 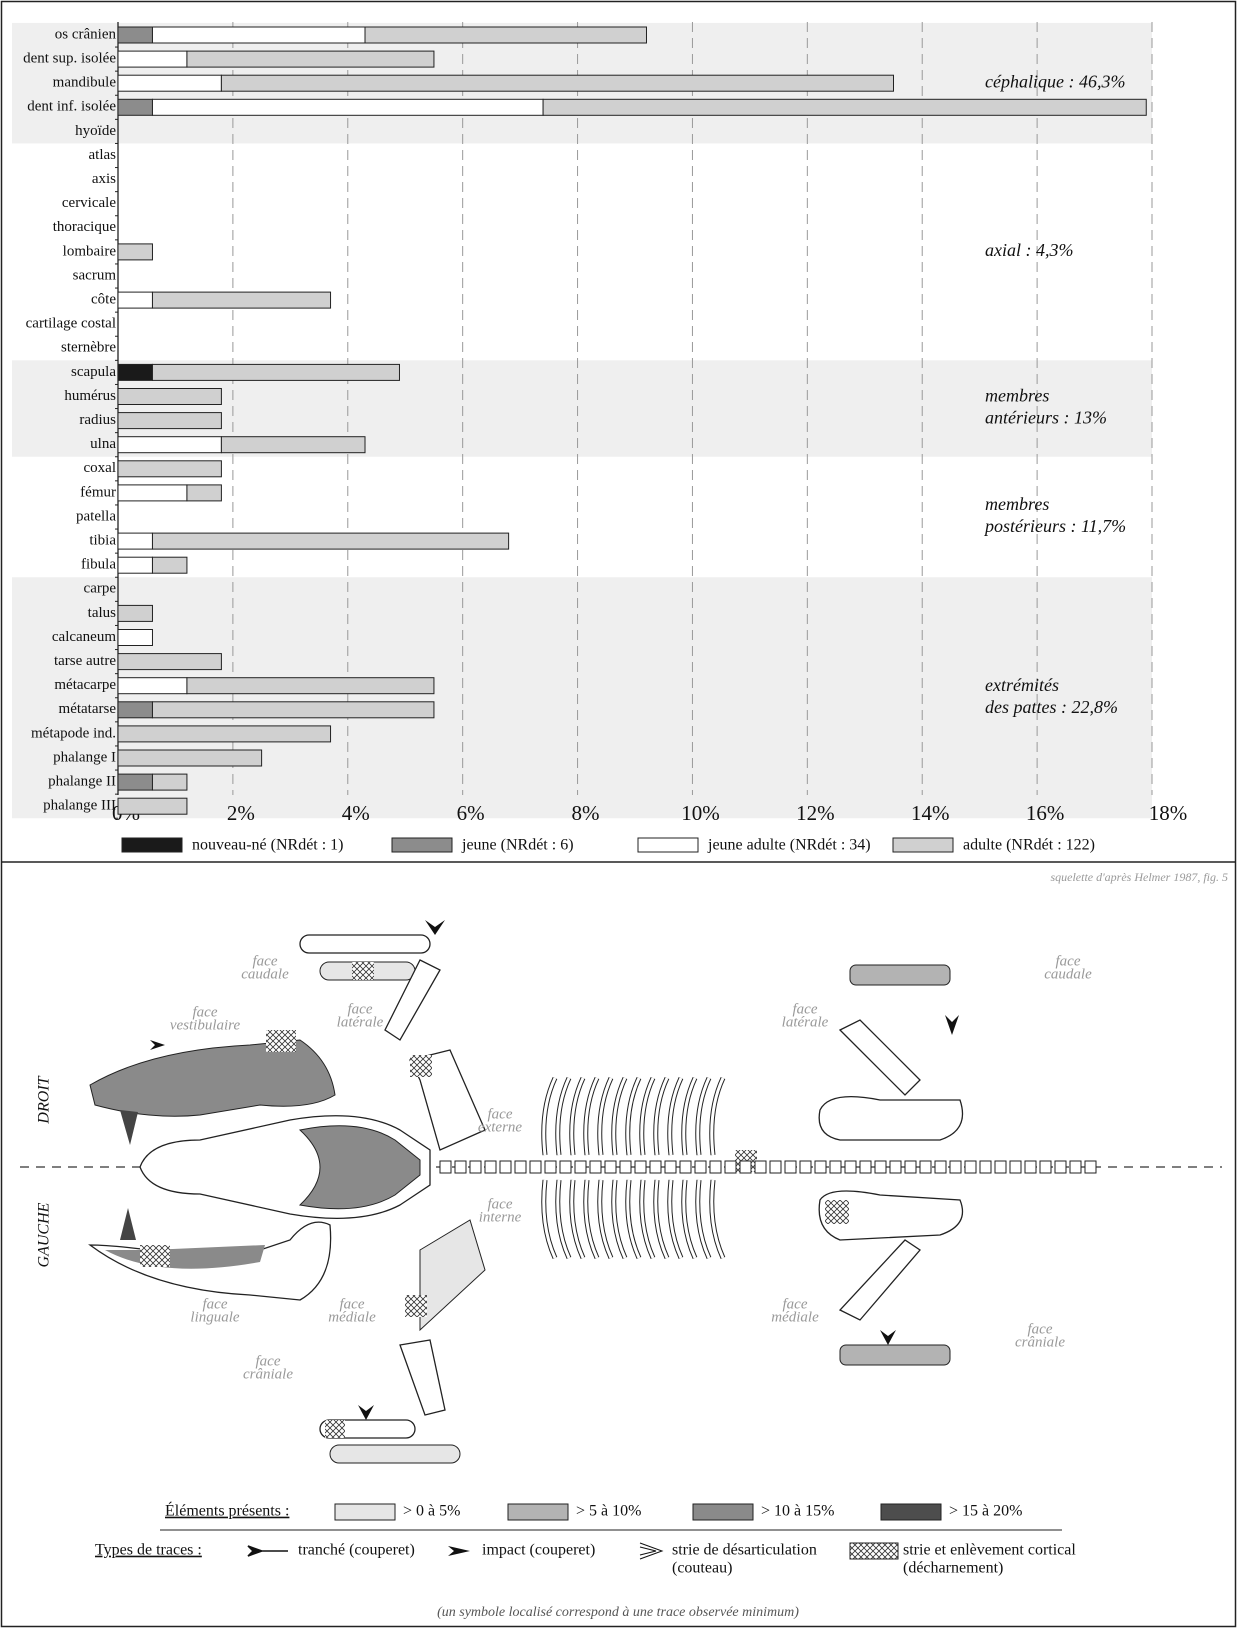 What do you see at coordinates (1139, 877) in the screenshot?
I see `credit: squelette d'après Helmer 1987, fig. 5` at bounding box center [1139, 877].